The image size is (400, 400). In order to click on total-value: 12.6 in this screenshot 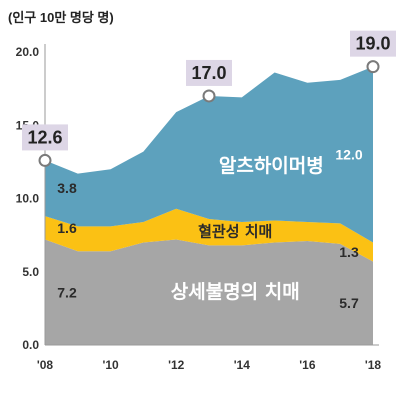, I will do `click(44, 137)`.